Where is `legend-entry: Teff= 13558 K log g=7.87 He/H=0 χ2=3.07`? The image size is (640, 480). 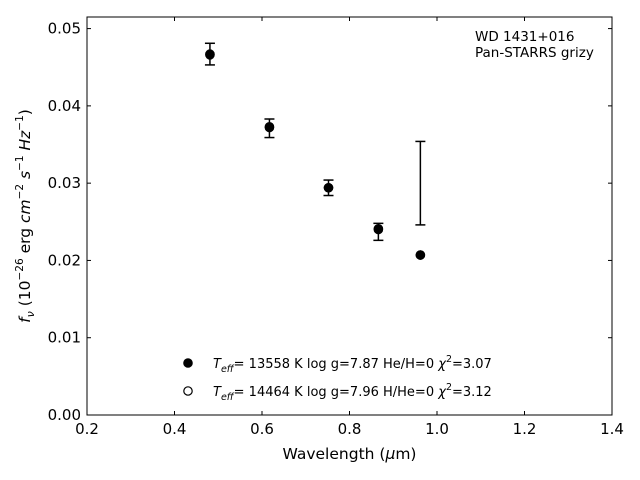
legend-entry: Teff= 13558 K log g=7.87 He/H=0 χ2=3.07 is located at coordinates (337, 364).